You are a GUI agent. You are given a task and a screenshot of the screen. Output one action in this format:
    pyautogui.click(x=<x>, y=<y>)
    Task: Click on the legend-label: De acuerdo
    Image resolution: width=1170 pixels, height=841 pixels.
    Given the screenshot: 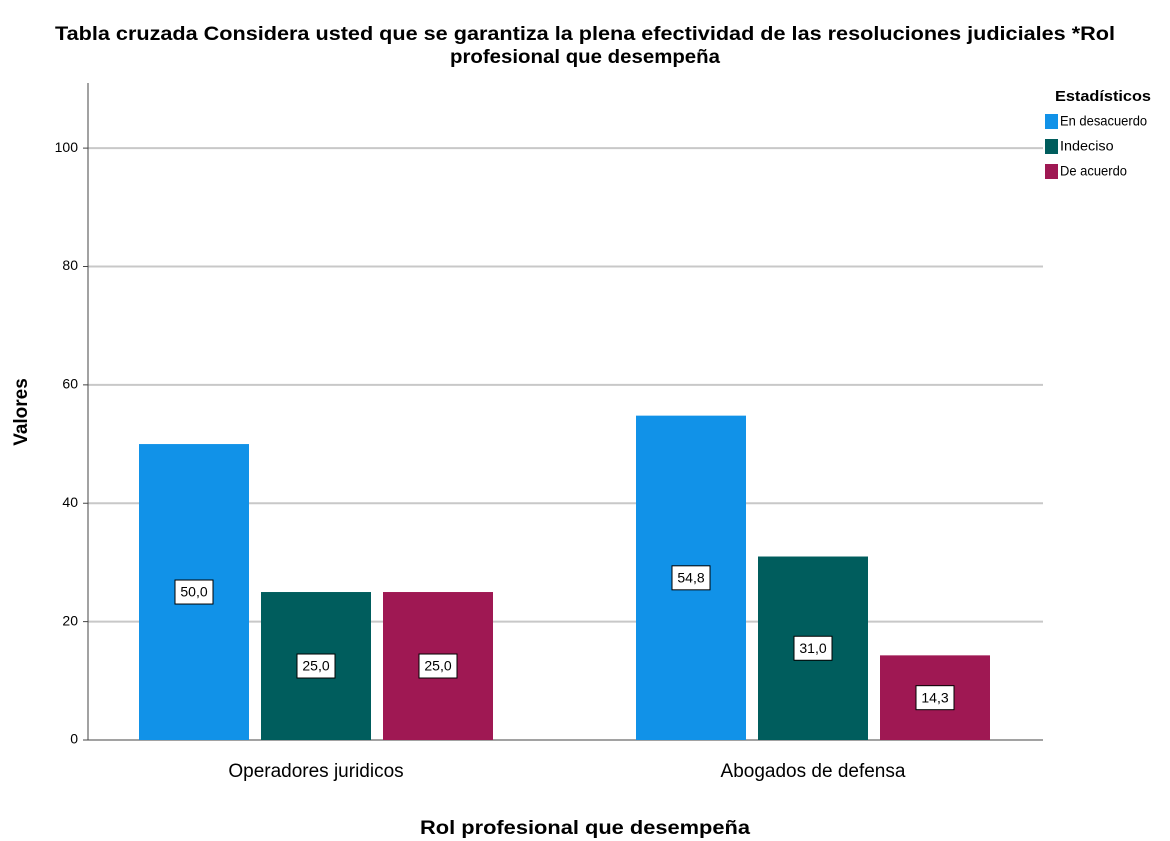 What is the action you would take?
    pyautogui.click(x=1093, y=171)
    